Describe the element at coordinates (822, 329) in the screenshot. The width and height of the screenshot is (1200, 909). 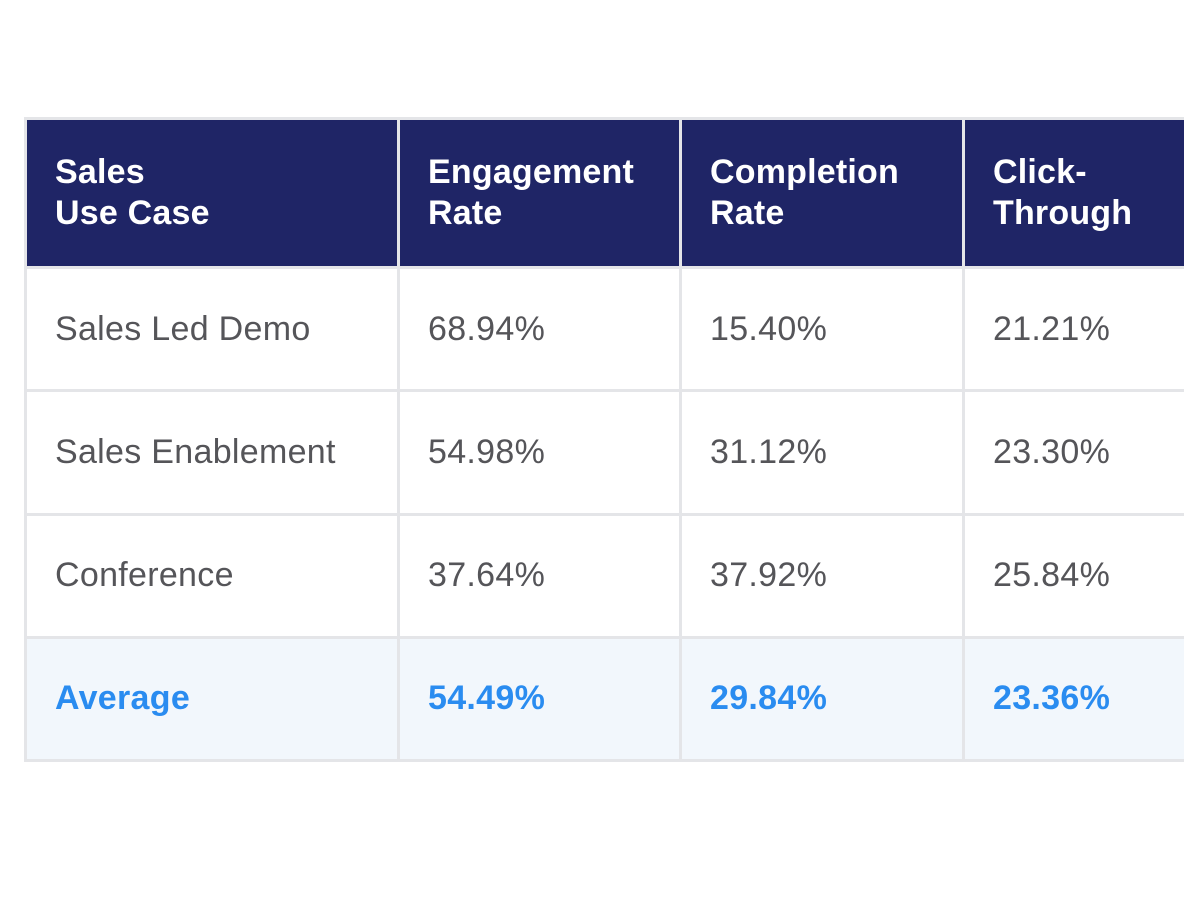
I see `completion-rate-cell: 15.40%` at that location.